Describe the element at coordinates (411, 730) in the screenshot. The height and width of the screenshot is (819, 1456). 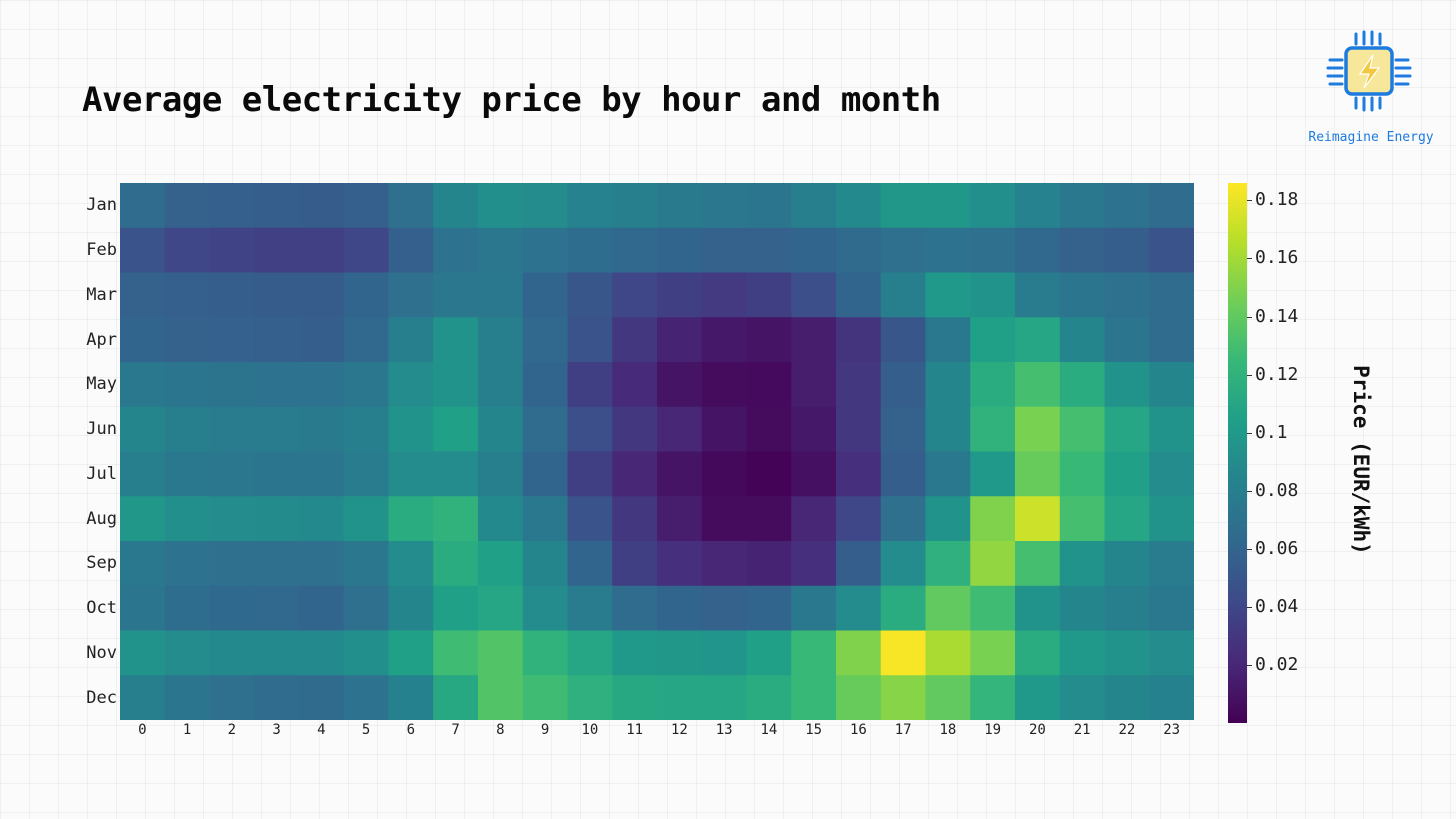
I see `x-tick-label: 6` at that location.